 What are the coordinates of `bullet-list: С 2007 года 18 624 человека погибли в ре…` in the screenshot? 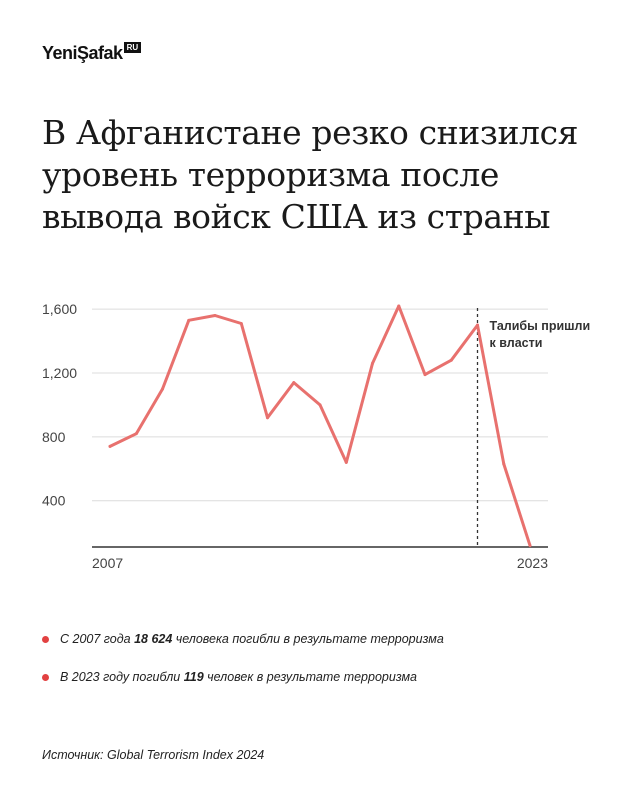 It's located at (332, 668).